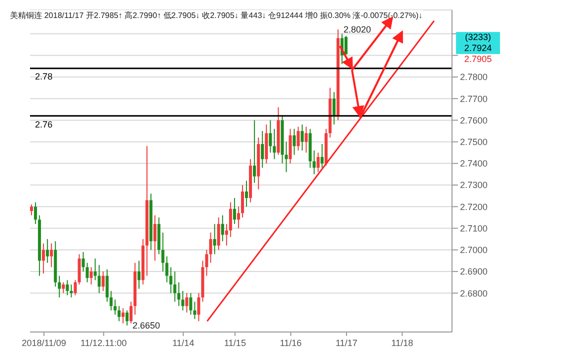 Image resolution: width=580 pixels, height=360 pixels. Describe the element at coordinates (146, 325) in the screenshot. I see `annotation: 2.6650` at that location.